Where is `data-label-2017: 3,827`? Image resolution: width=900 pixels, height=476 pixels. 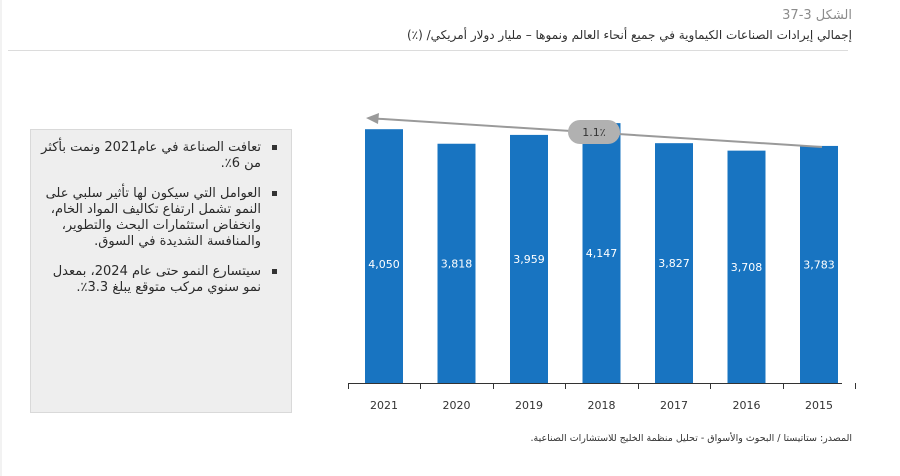 data-label-2017: 3,827 is located at coordinates (674, 263).